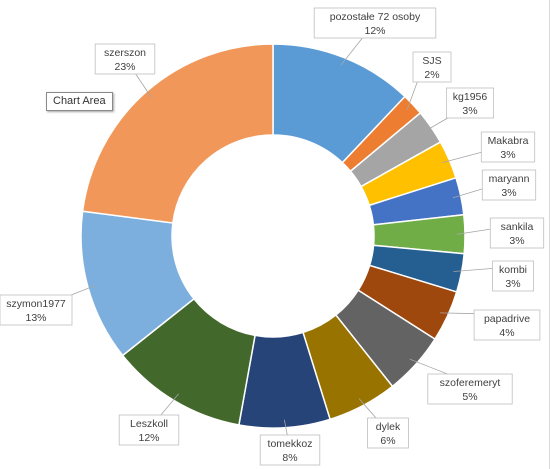 This screenshot has height=469, width=550. I want to click on data-label-name: SJS, so click(431, 61).